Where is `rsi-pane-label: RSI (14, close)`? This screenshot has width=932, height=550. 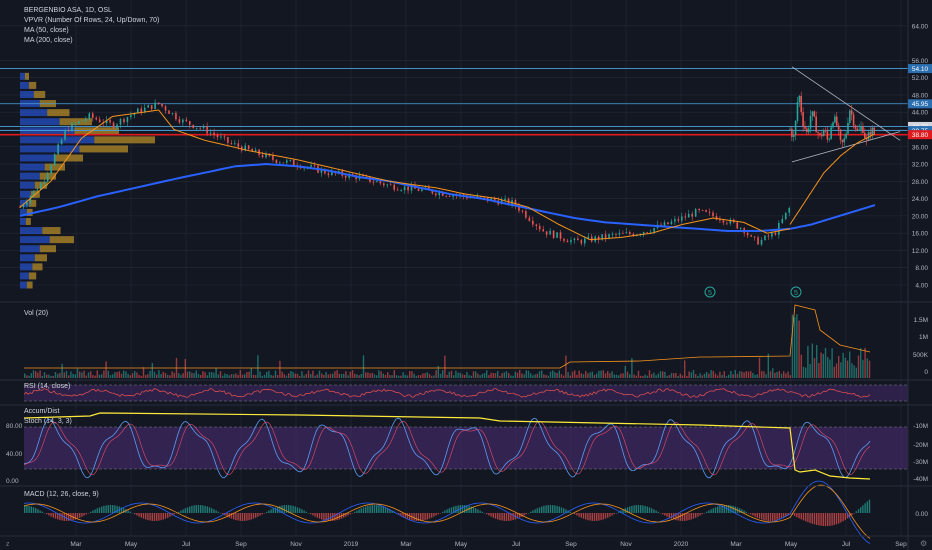 rsi-pane-label: RSI (14, close) is located at coordinates (47, 386).